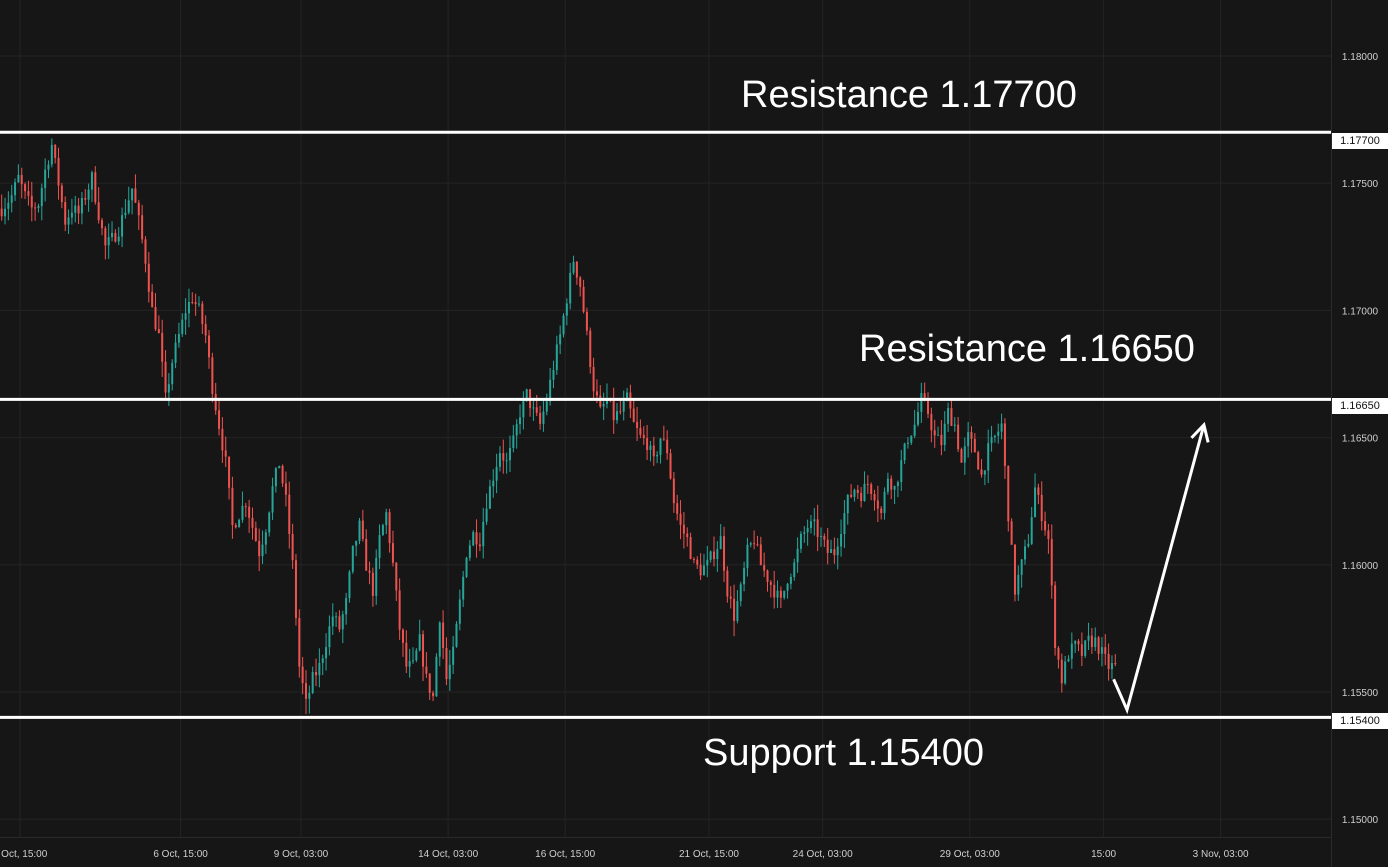 The height and width of the screenshot is (867, 1388). What do you see at coordinates (448, 854) in the screenshot?
I see `time-tick-label: 14 Oct, 03:00` at bounding box center [448, 854].